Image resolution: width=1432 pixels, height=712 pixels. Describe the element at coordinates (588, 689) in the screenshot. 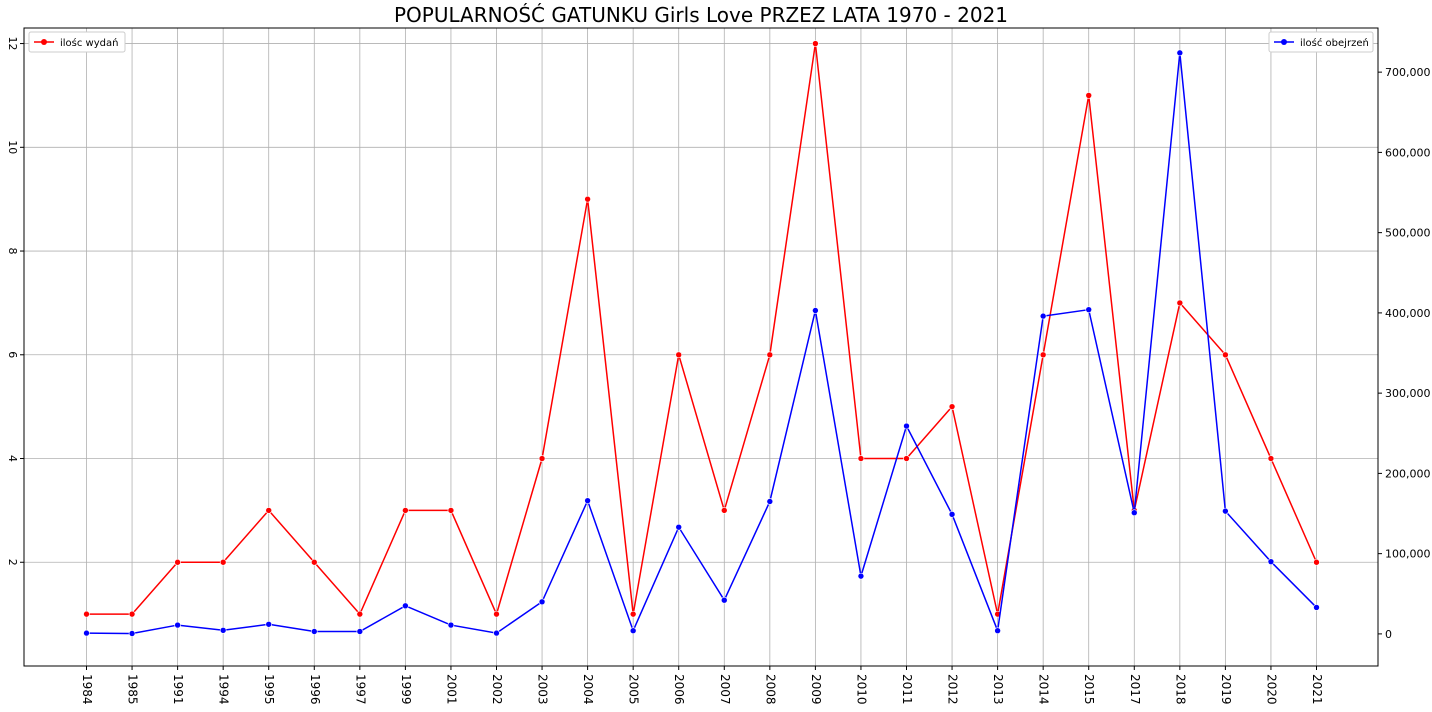

I see `x-tick-label: 2004` at that location.